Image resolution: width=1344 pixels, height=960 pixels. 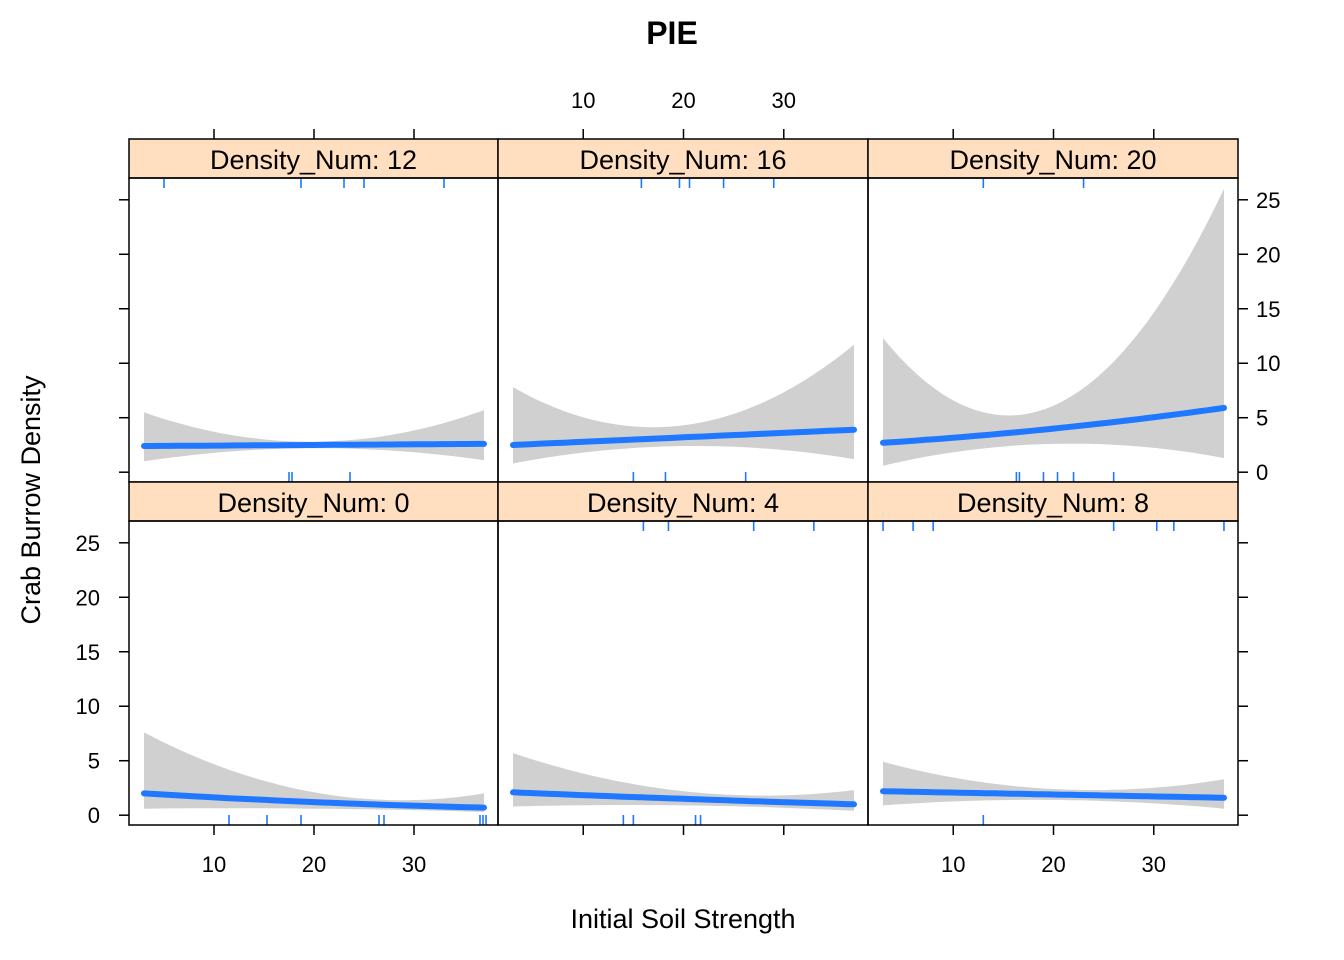 I want to click on panel-strip-label: Density_Num: 4, so click(x=683, y=503).